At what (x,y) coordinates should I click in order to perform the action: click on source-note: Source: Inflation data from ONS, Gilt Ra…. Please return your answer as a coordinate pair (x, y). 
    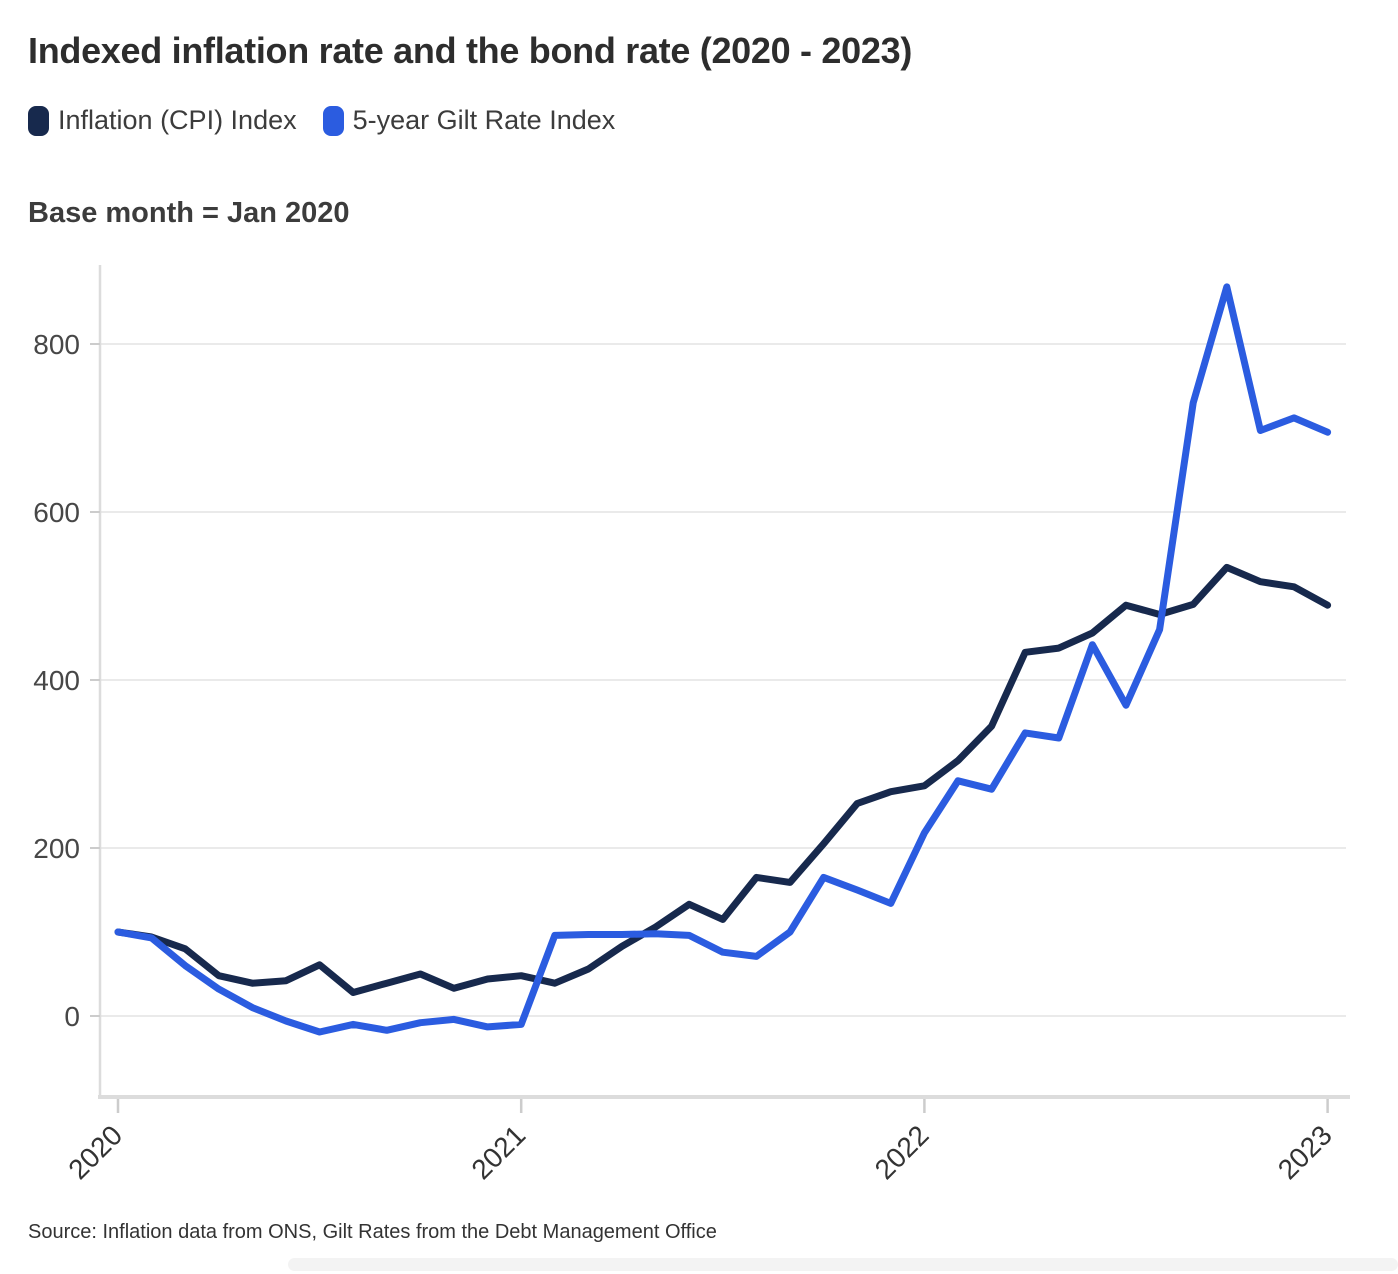
    Looking at the image, I should click on (372, 1232).